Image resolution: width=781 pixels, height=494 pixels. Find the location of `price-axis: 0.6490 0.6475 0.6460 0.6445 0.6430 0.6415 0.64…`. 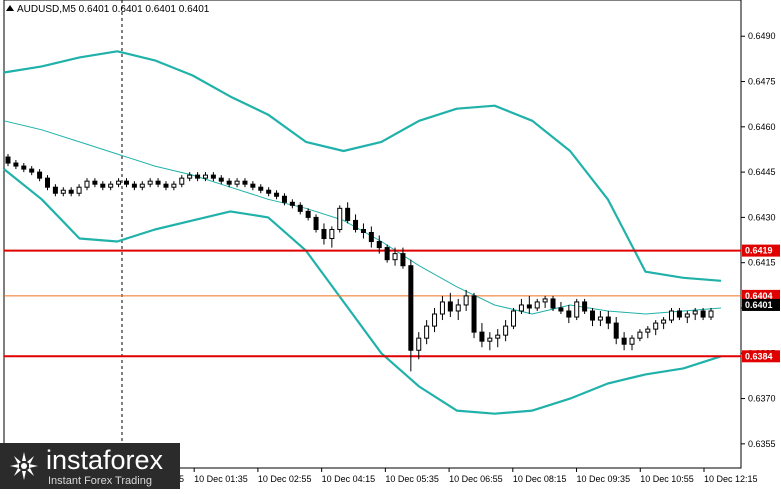

price-axis: 0.6490 0.6475 0.6460 0.6445 0.6430 0.6415 0.64… is located at coordinates (760, 240).